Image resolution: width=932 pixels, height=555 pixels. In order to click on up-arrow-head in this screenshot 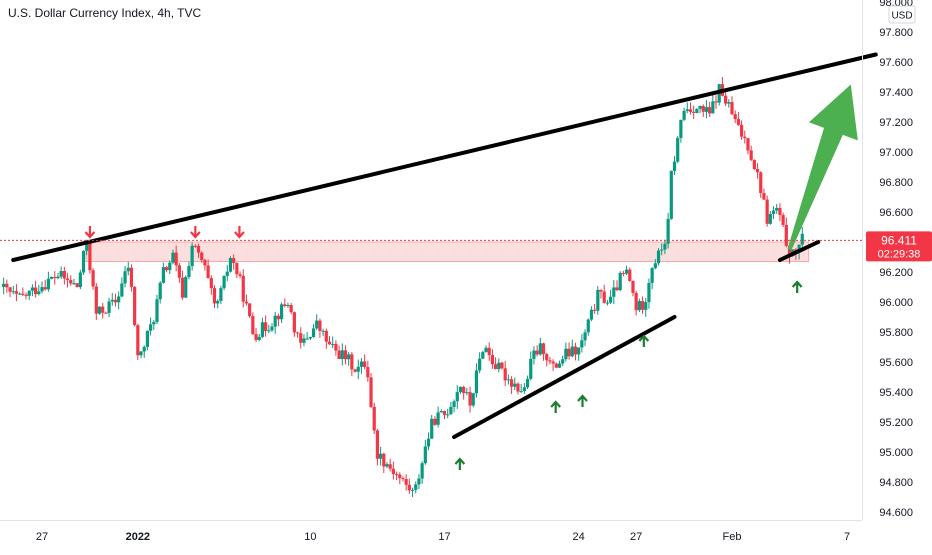, I will do `click(644, 338)`.